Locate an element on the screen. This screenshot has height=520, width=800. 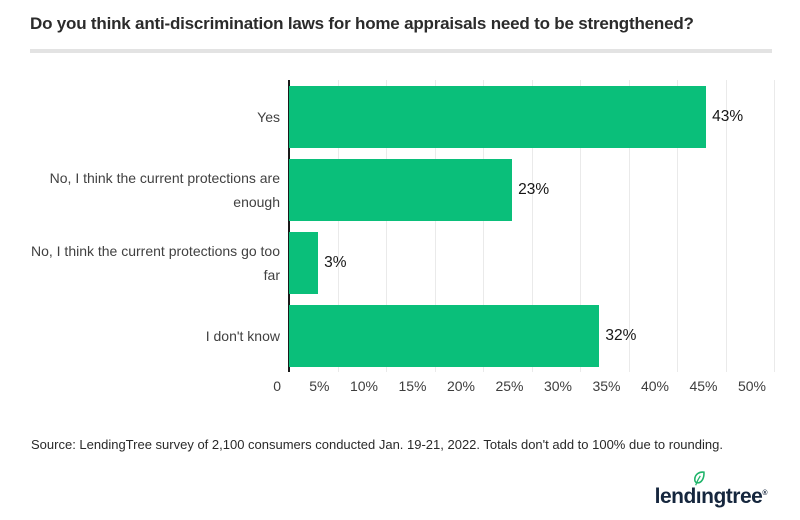
x-tick-label: 25% is located at coordinates (509, 386).